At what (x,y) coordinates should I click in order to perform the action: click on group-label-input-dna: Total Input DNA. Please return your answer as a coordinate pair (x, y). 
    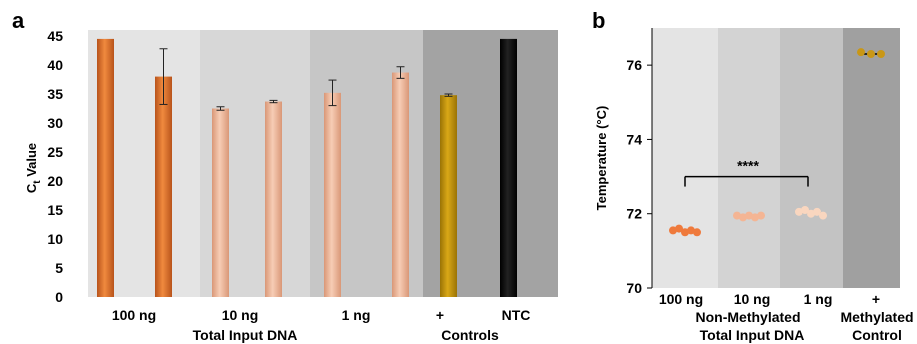
    Looking at the image, I should click on (245, 335).